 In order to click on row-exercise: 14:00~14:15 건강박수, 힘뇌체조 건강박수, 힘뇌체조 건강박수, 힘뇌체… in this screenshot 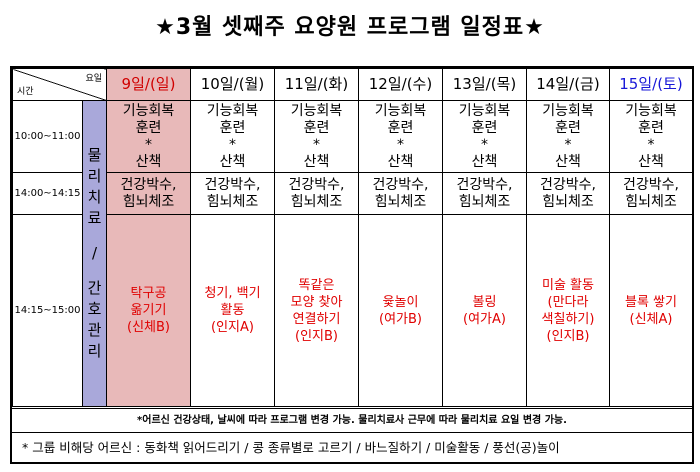, I will do `click(352, 193)`.